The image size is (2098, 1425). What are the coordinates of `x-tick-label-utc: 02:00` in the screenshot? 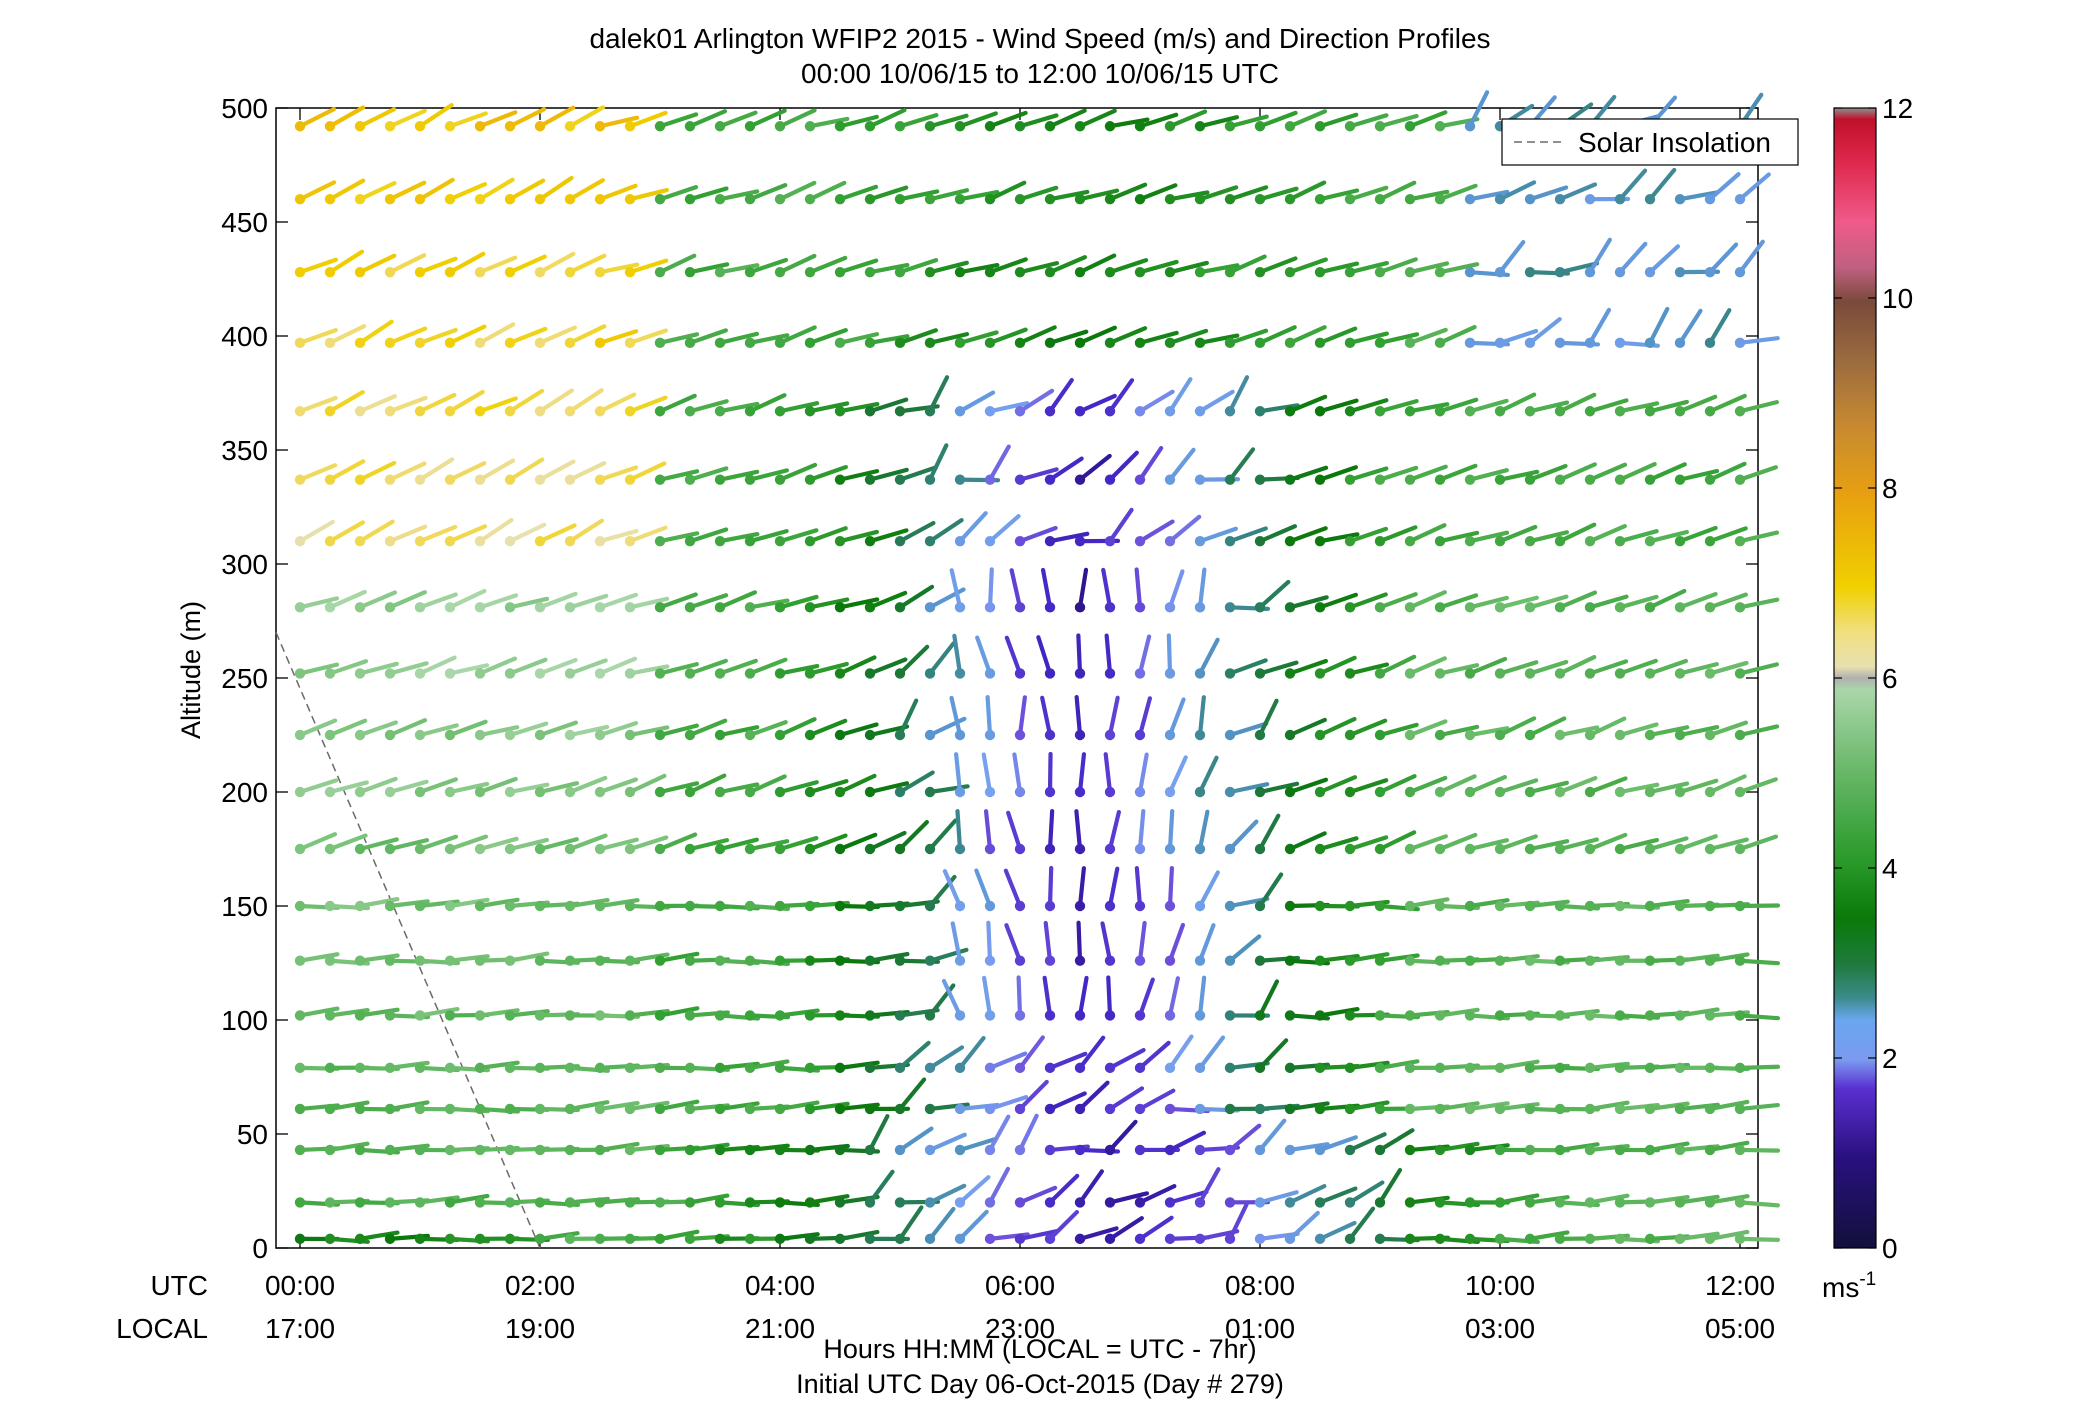 It's located at (540, 1285).